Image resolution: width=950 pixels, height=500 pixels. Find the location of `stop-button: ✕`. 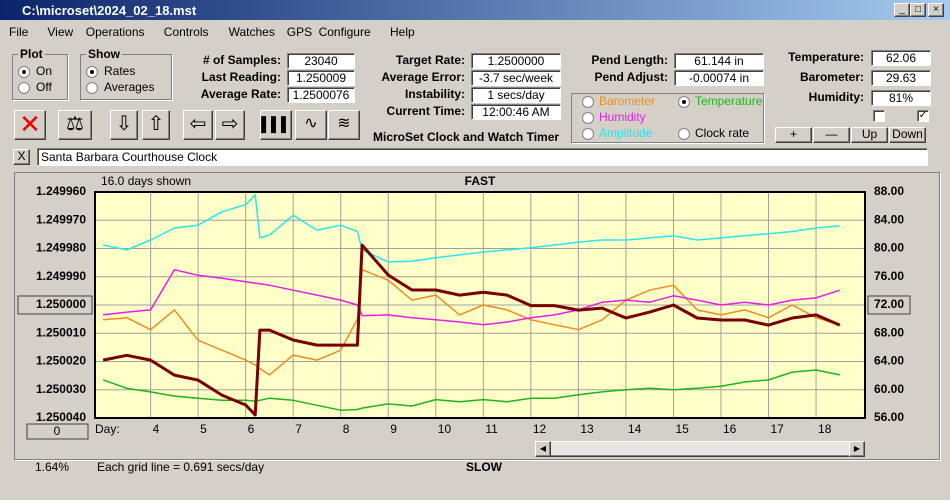

stop-button: ✕ is located at coordinates (30, 125).